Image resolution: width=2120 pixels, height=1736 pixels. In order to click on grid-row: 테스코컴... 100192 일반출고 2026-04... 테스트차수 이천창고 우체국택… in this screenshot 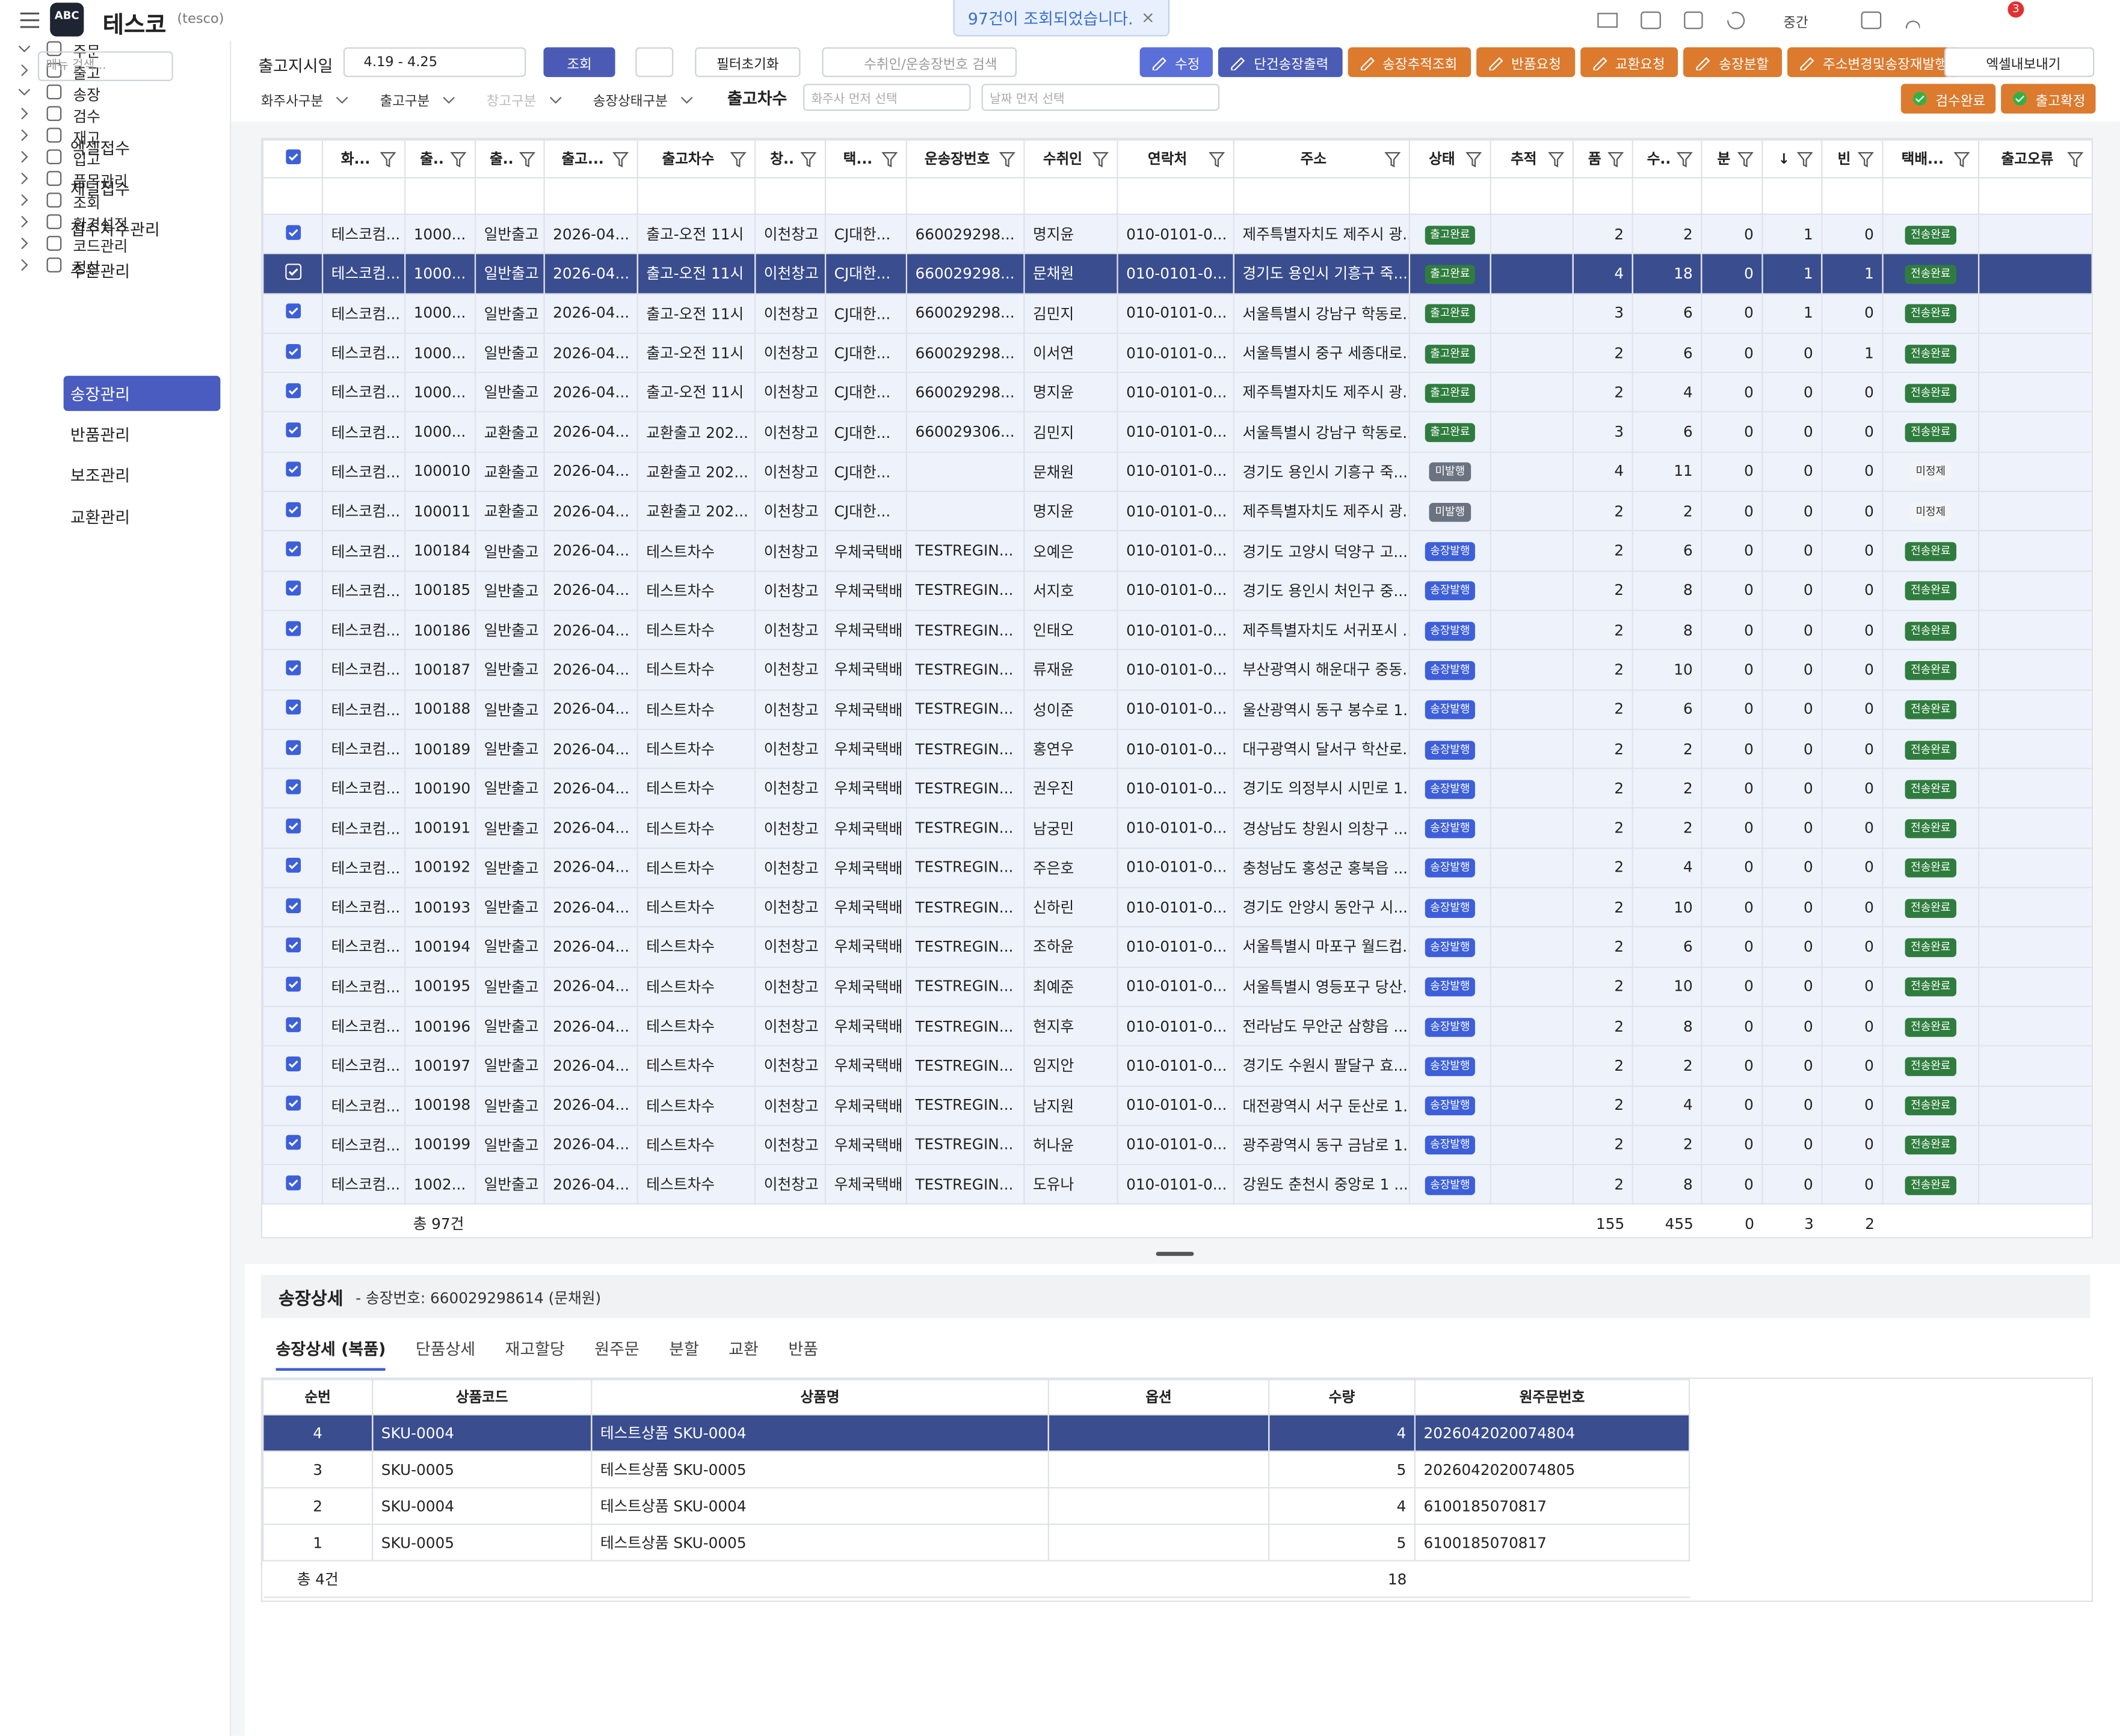, I will do `click(1177, 867)`.